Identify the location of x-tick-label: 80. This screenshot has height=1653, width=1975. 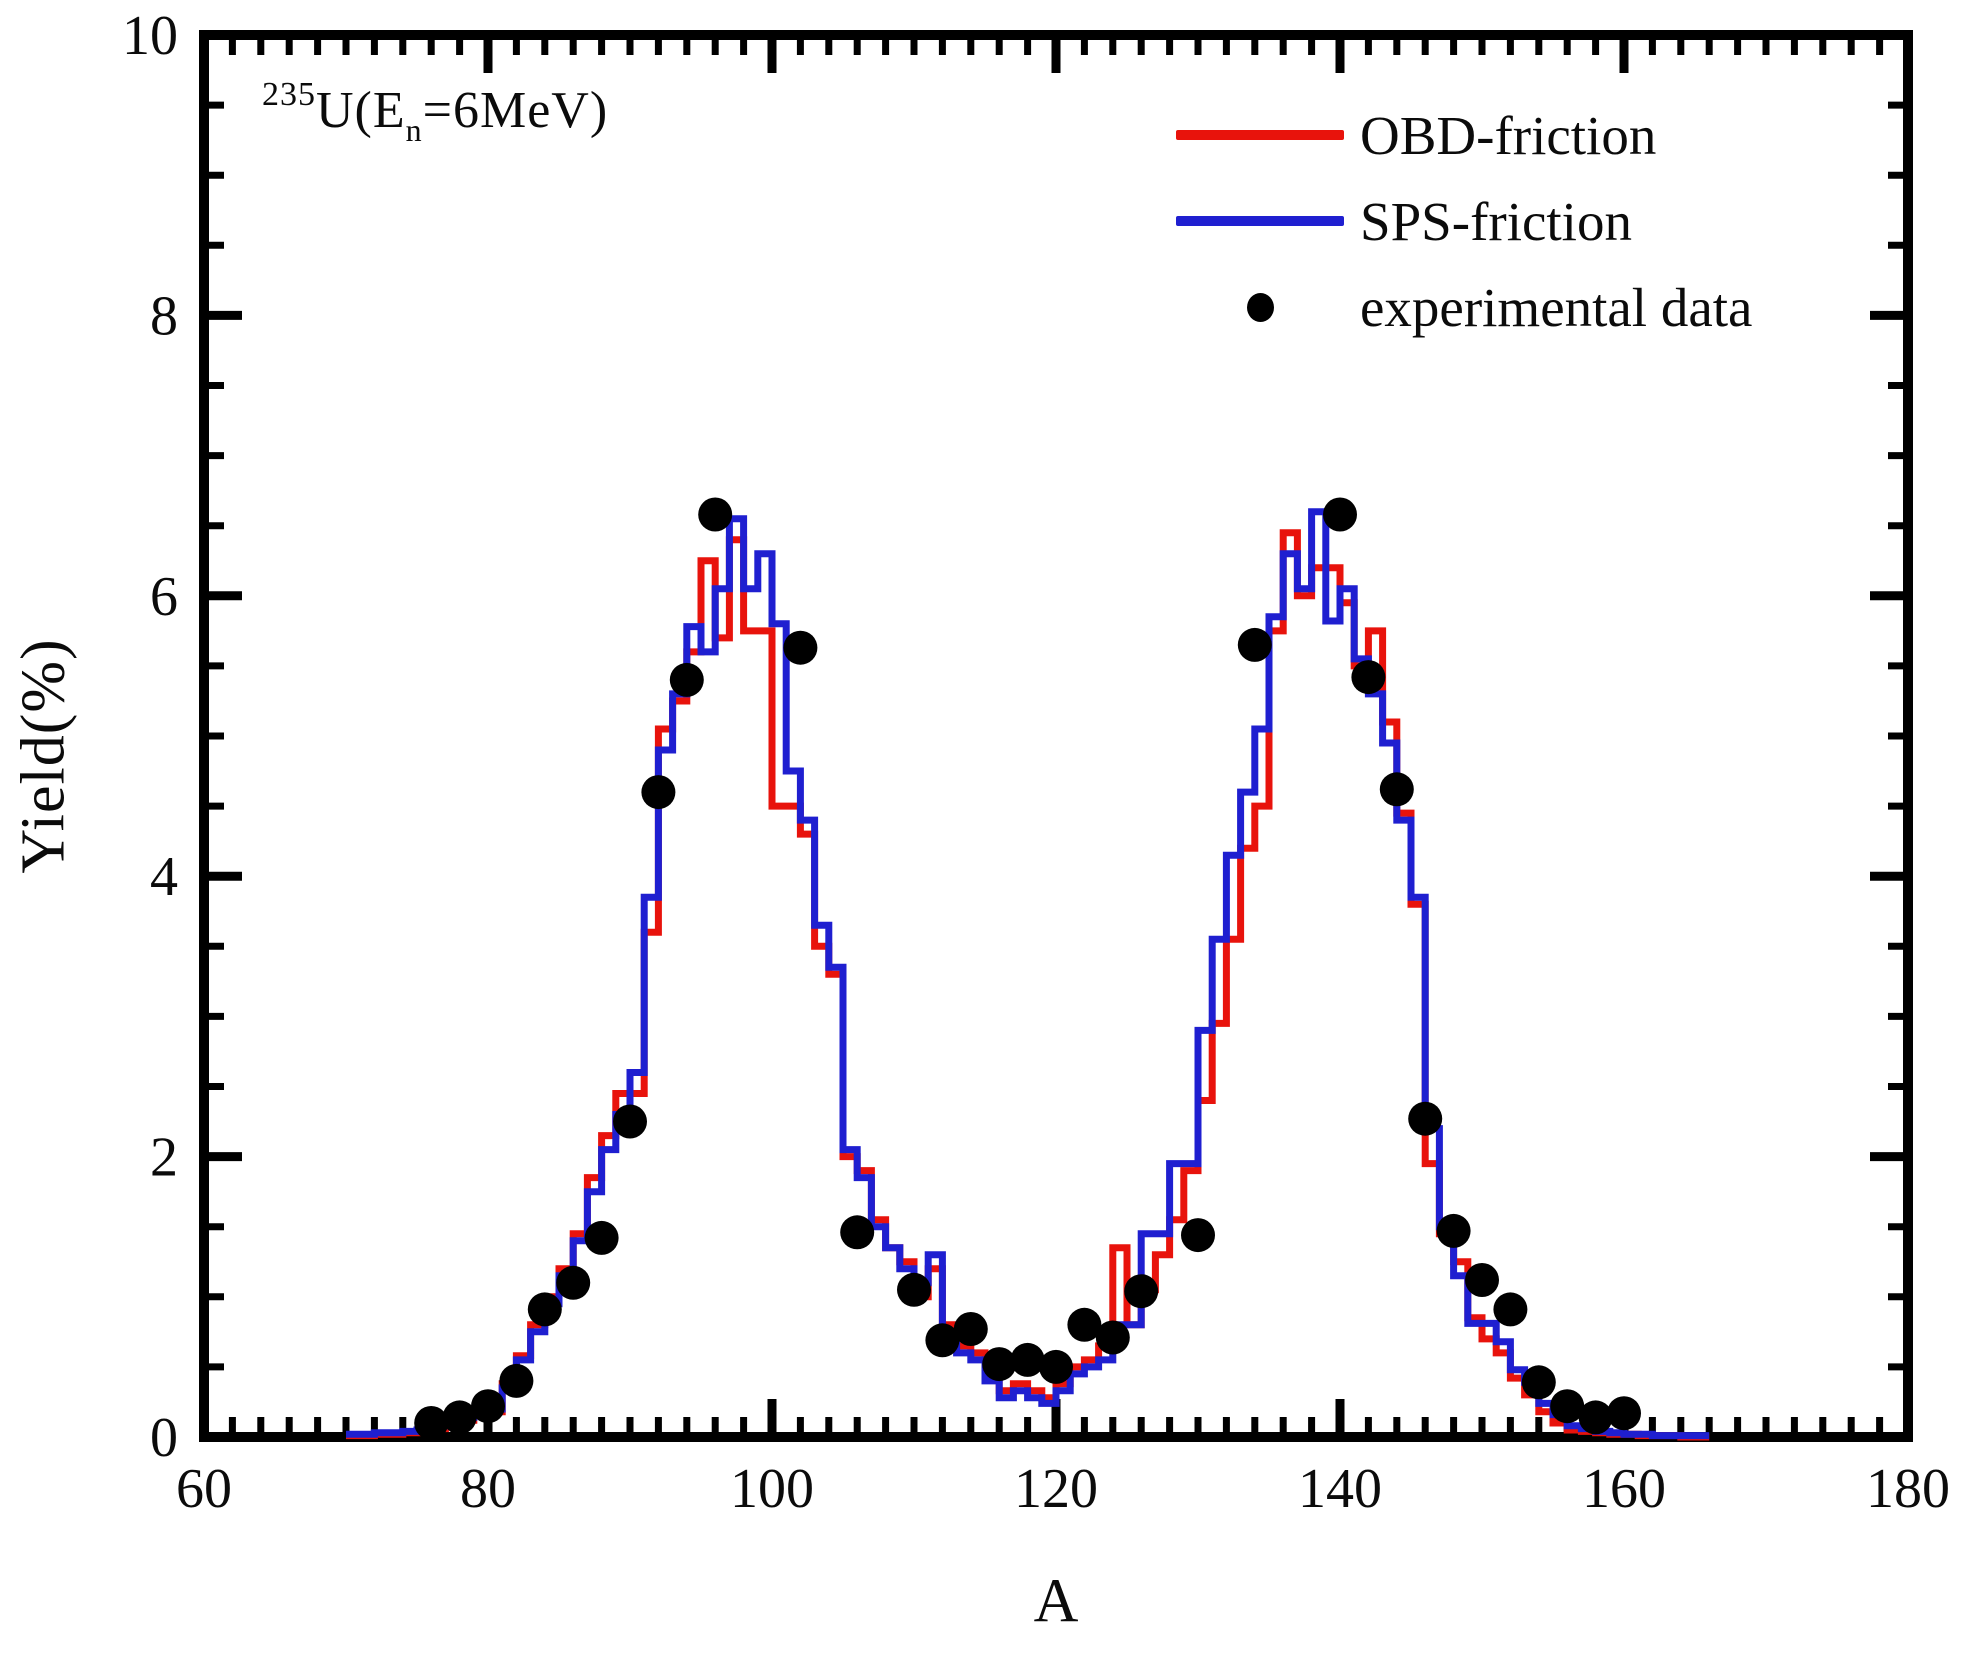
(488, 1489).